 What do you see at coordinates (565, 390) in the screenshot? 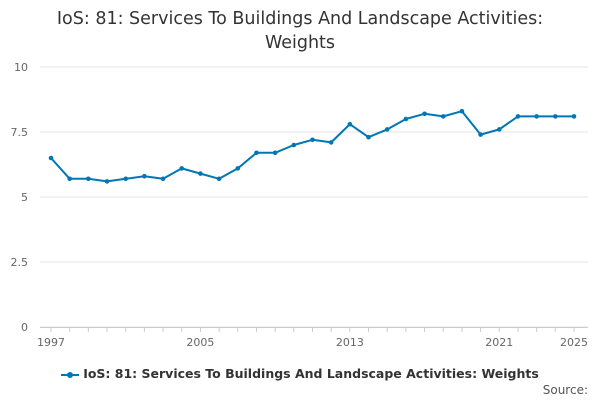
I see `source-label: Source:` at bounding box center [565, 390].